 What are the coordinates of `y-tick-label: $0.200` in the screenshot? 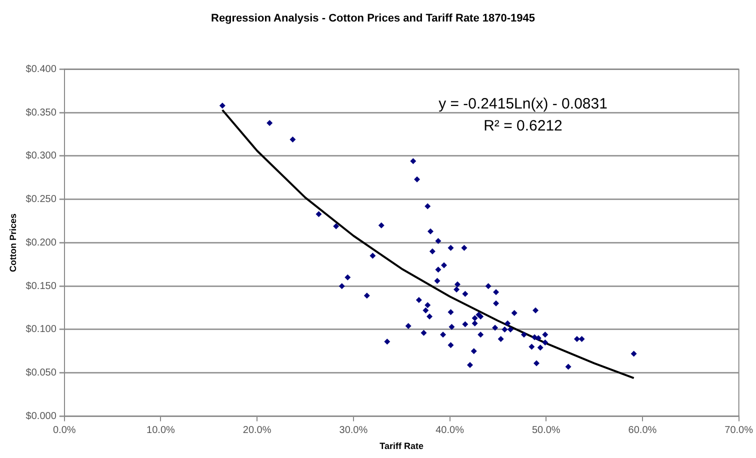 It's located at (41, 242).